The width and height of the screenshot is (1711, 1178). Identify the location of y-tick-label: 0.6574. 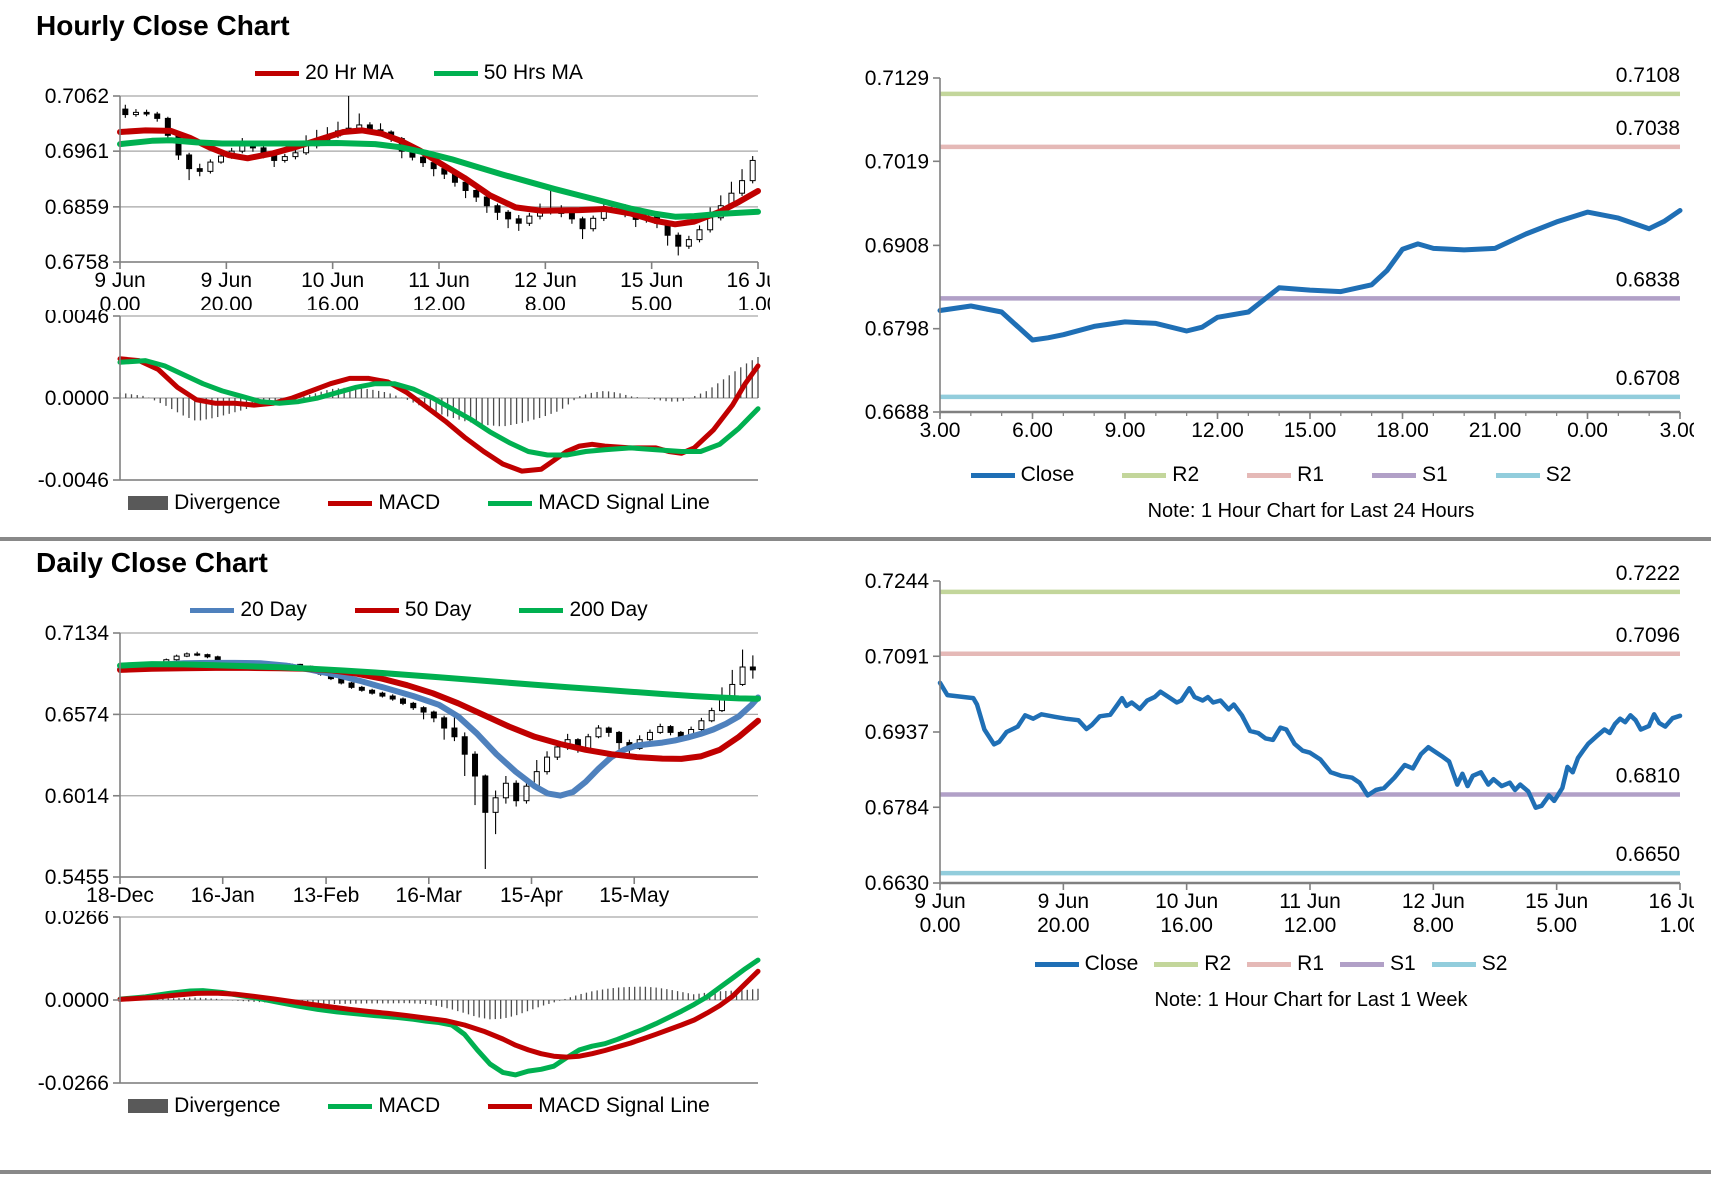
(77, 714).